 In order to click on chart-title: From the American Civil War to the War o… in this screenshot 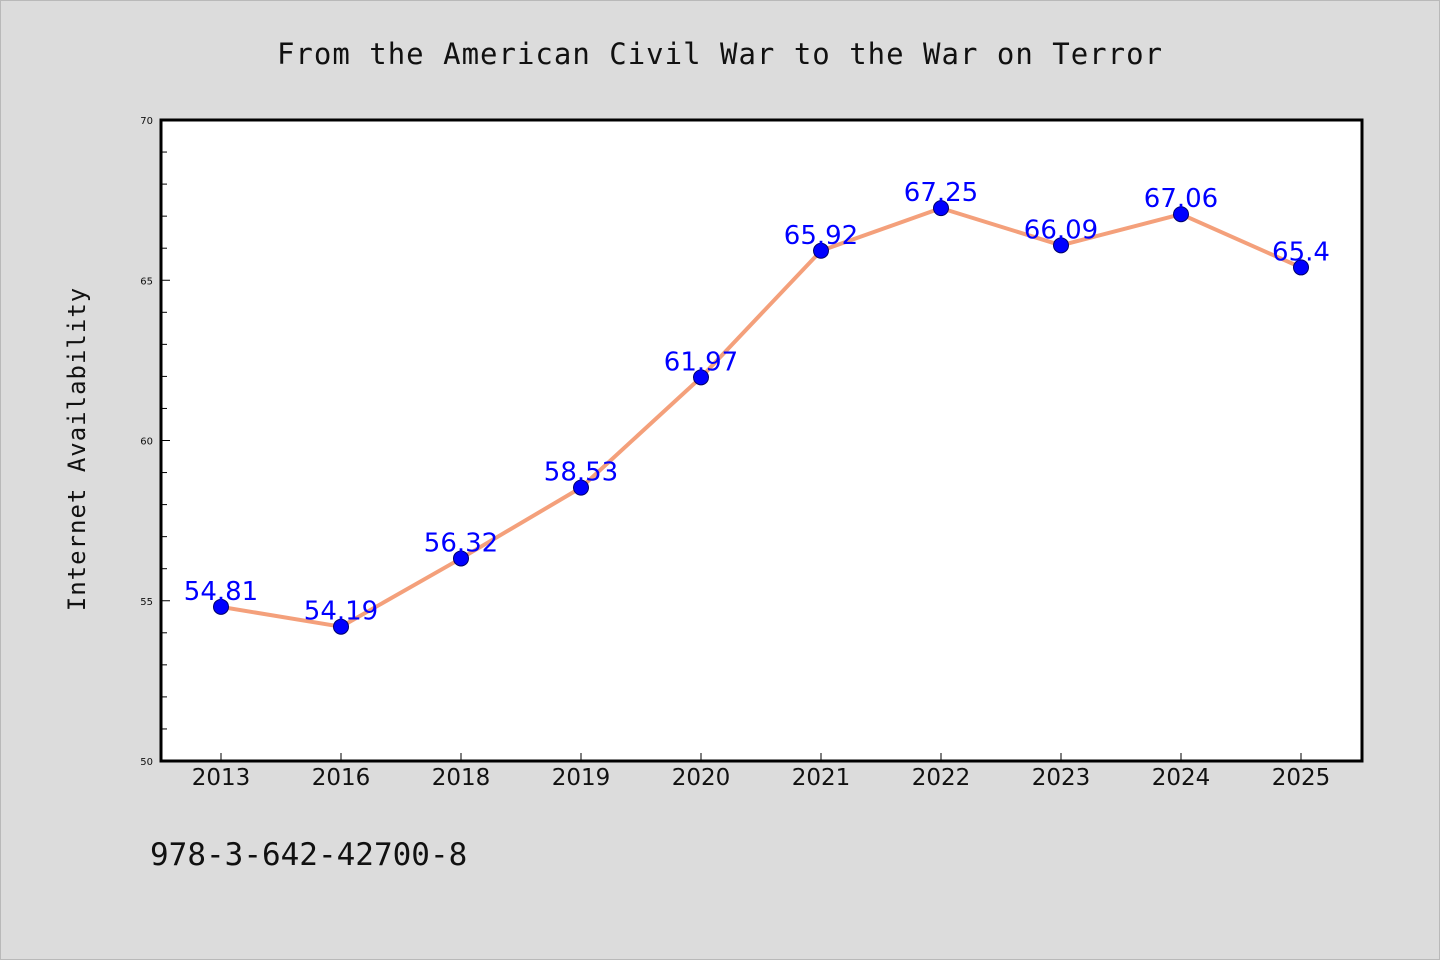, I will do `click(720, 54)`.